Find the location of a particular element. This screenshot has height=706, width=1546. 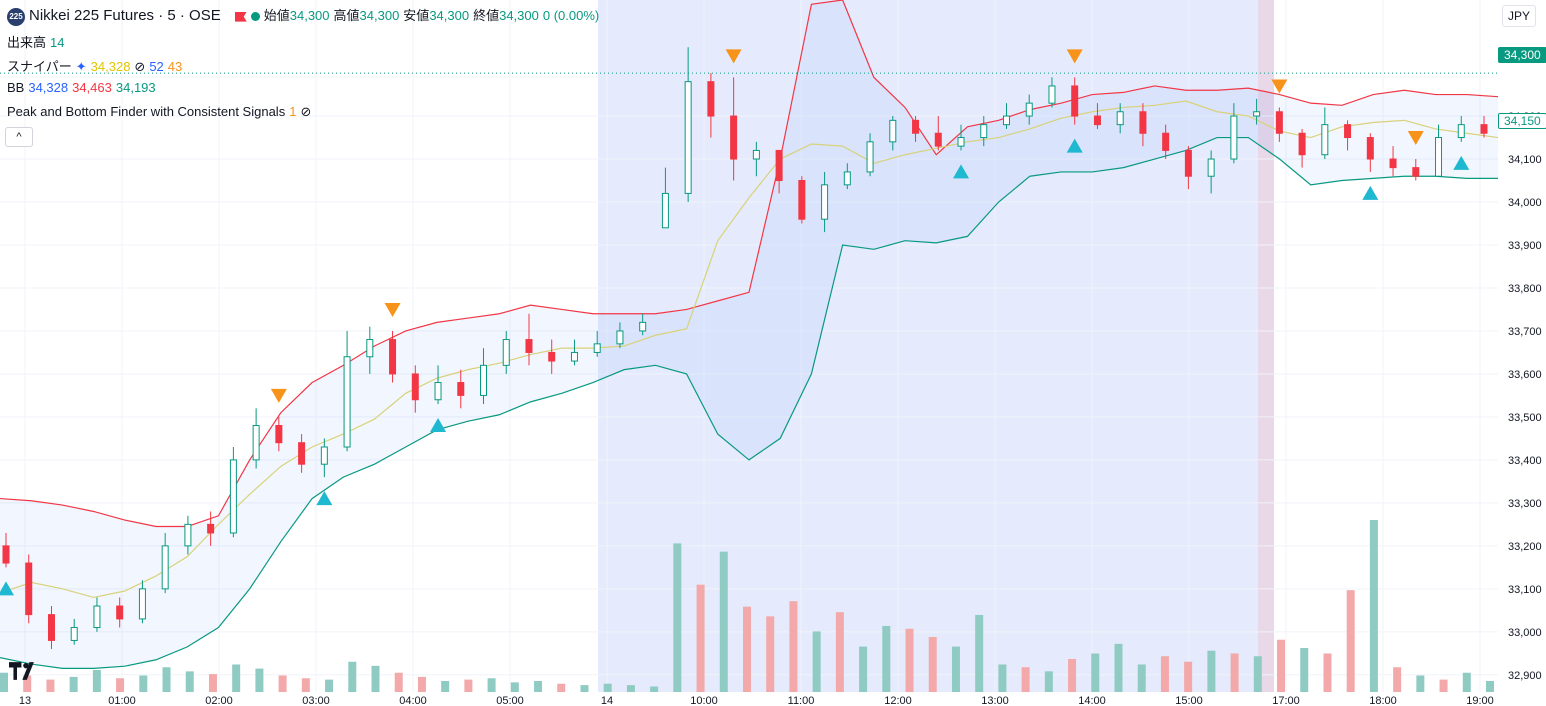

volume-legend: 出来高 14 is located at coordinates (37, 41).